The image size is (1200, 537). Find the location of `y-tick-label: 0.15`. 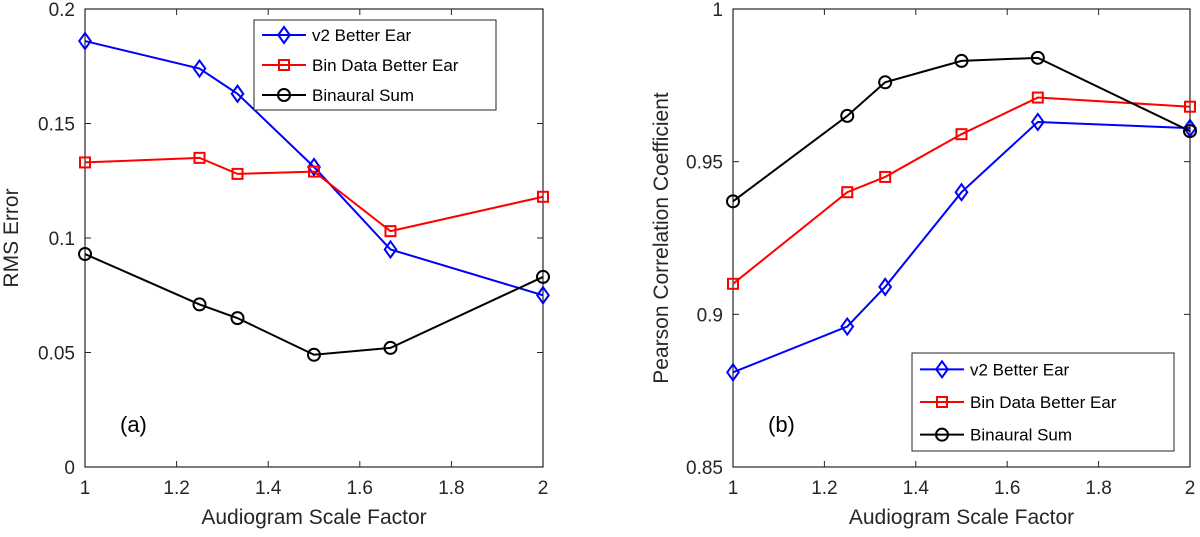

y-tick-label: 0.15 is located at coordinates (56, 125).